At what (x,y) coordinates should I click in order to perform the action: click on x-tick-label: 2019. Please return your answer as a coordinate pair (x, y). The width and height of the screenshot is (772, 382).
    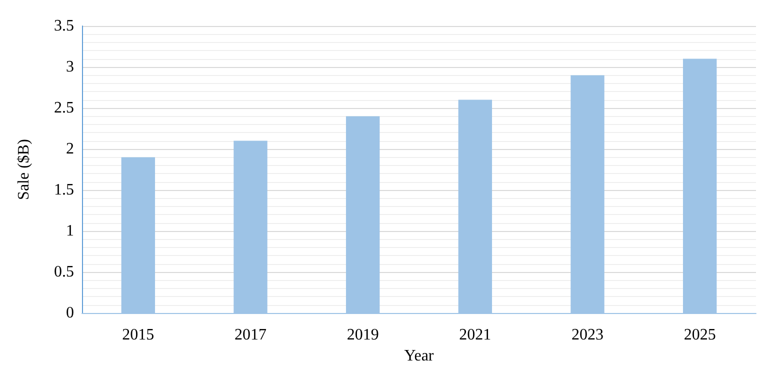
    Looking at the image, I should click on (362, 335).